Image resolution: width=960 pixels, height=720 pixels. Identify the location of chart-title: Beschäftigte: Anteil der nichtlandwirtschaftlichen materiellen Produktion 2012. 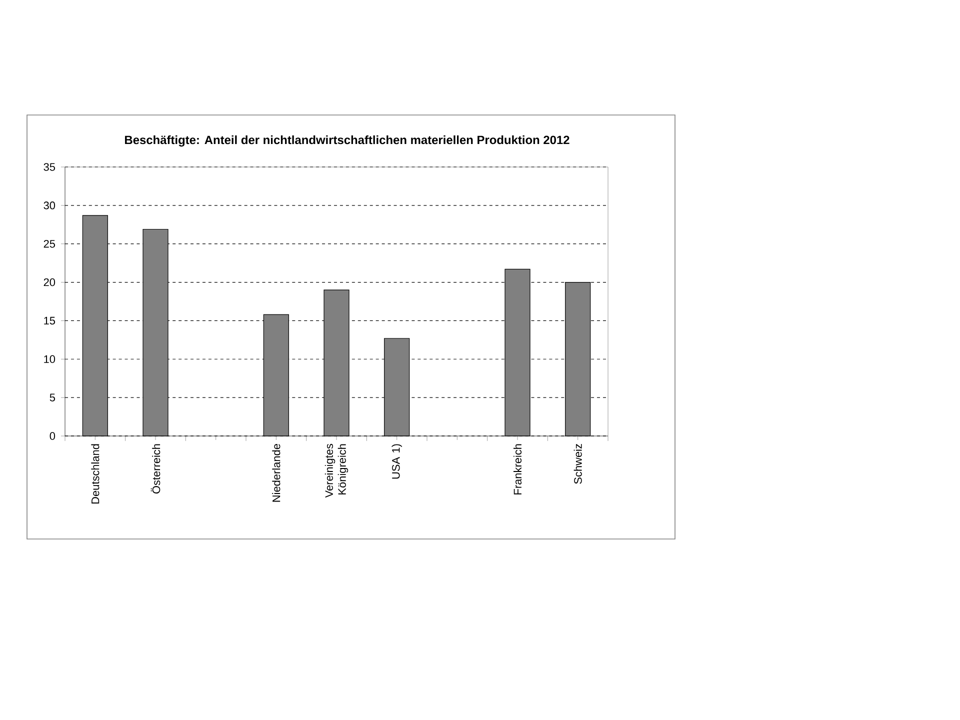
(347, 141).